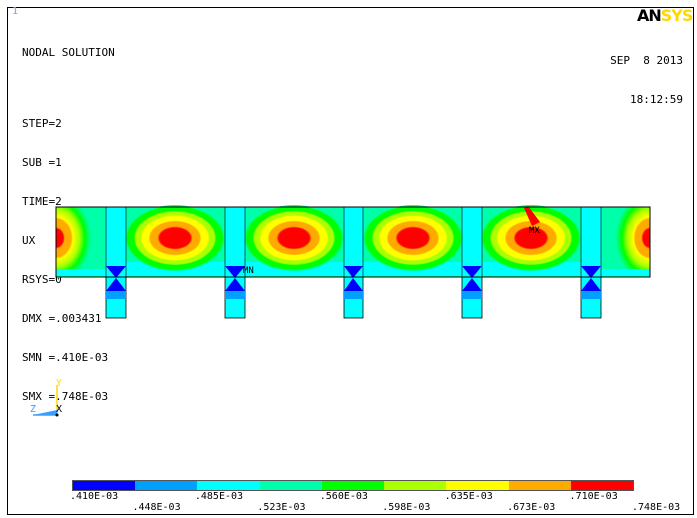 The height and width of the screenshot is (518, 697). I want to click on max-spike, so click(532, 216).